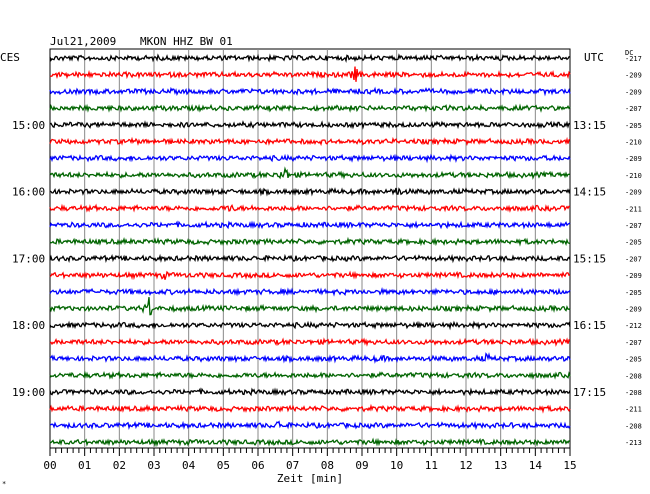 The width and height of the screenshot is (650, 494). What do you see at coordinates (310, 460) in the screenshot?
I see `x-axis: 00 01 02 03 04 05 06 07 08 09 10 11 12 13 14 15` at bounding box center [310, 460].